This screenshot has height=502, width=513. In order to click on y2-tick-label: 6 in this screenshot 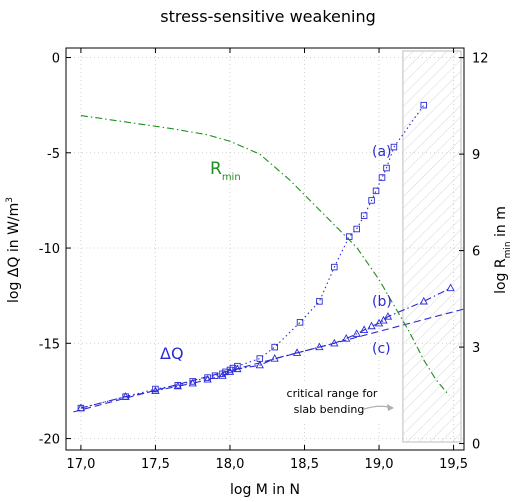, I will do `click(476, 252)`.